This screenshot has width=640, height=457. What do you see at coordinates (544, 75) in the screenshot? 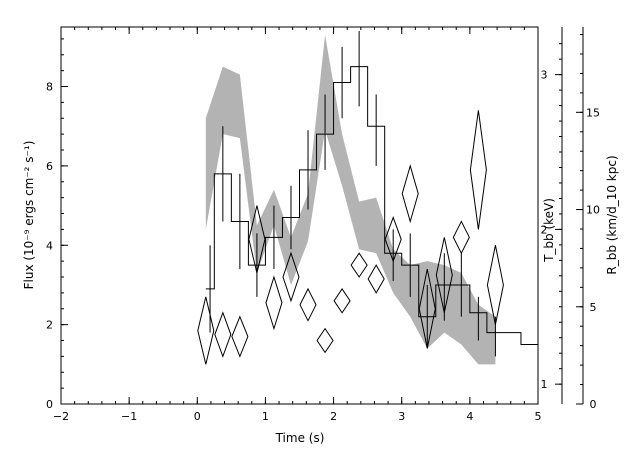
I see `tbb-tick-label: 3` at bounding box center [544, 75].